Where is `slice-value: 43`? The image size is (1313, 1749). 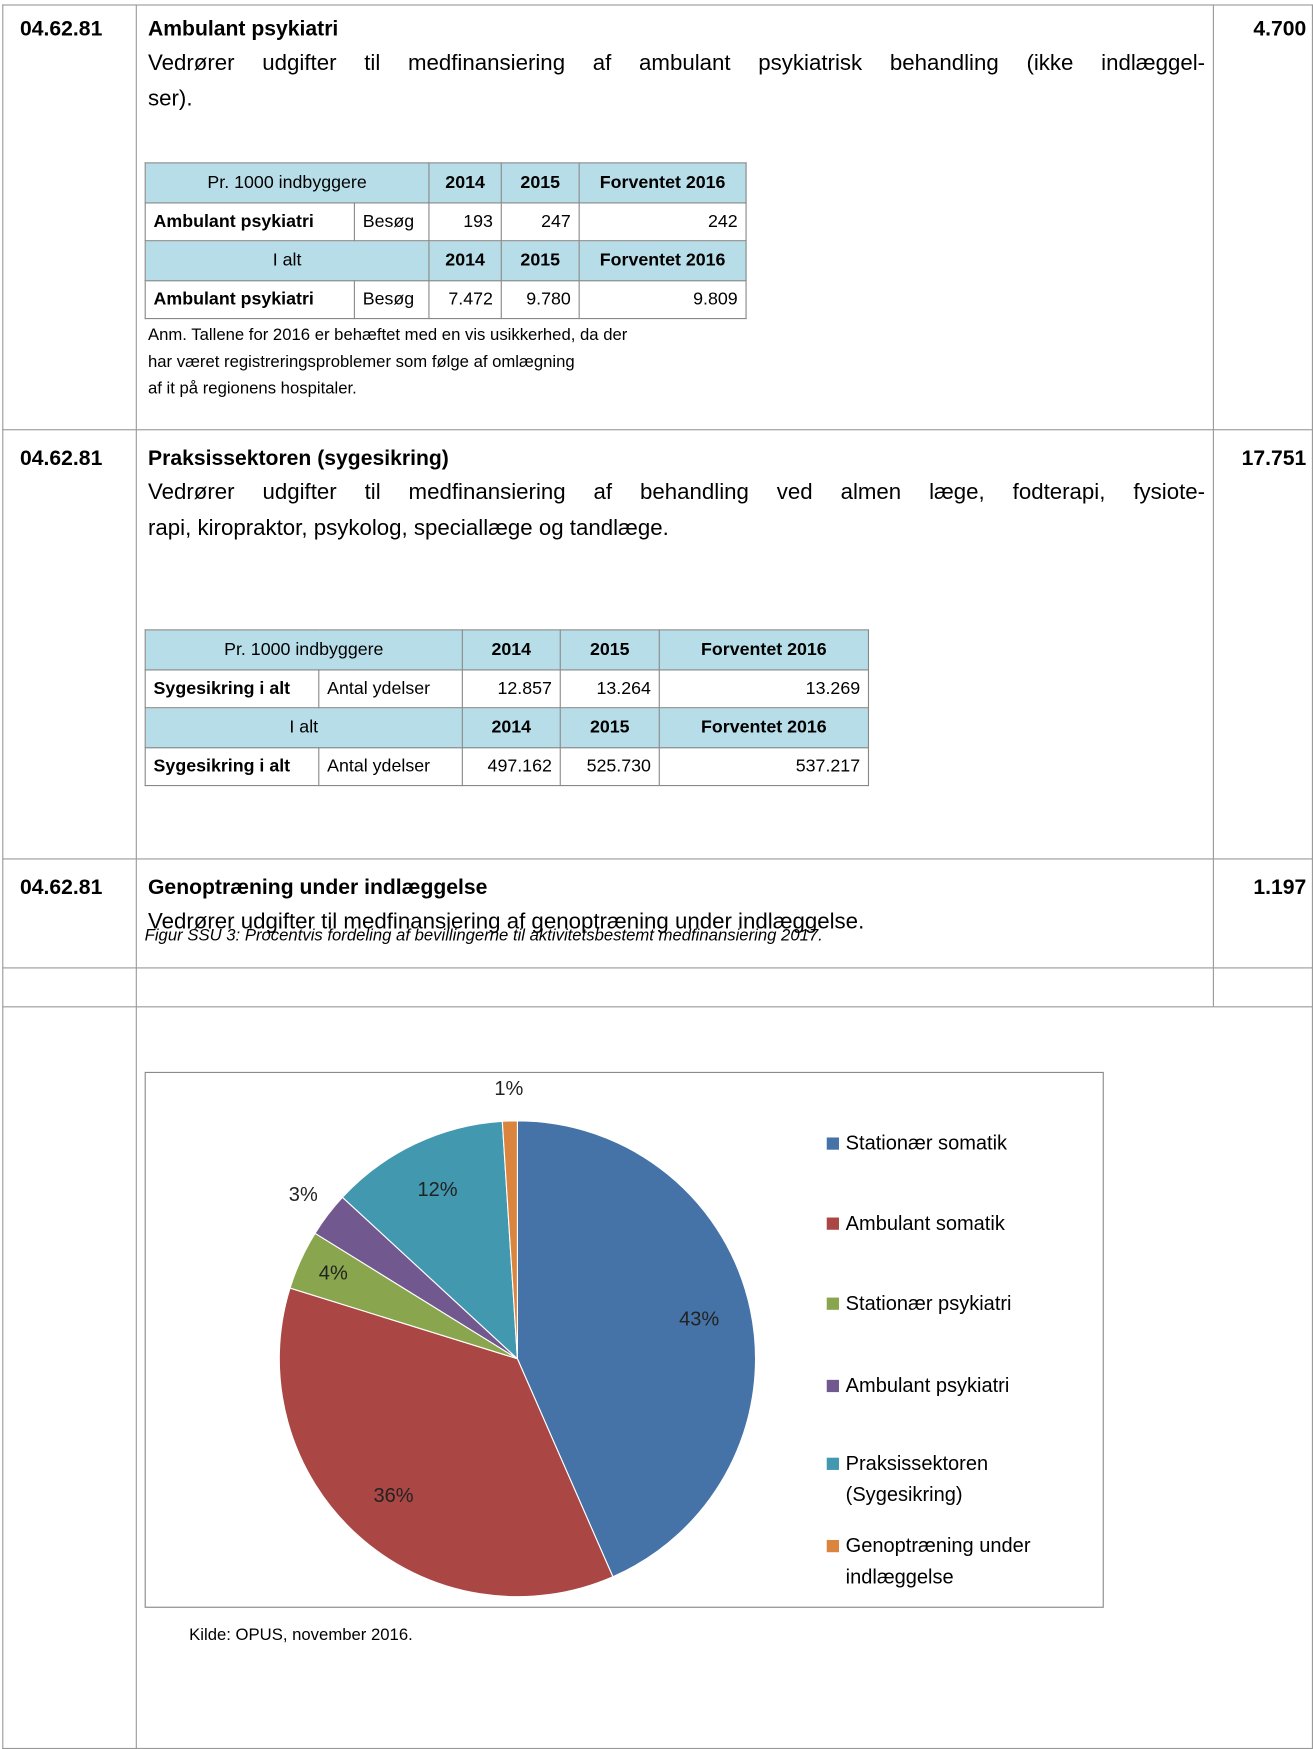
slice-value: 43 is located at coordinates (690, 1320).